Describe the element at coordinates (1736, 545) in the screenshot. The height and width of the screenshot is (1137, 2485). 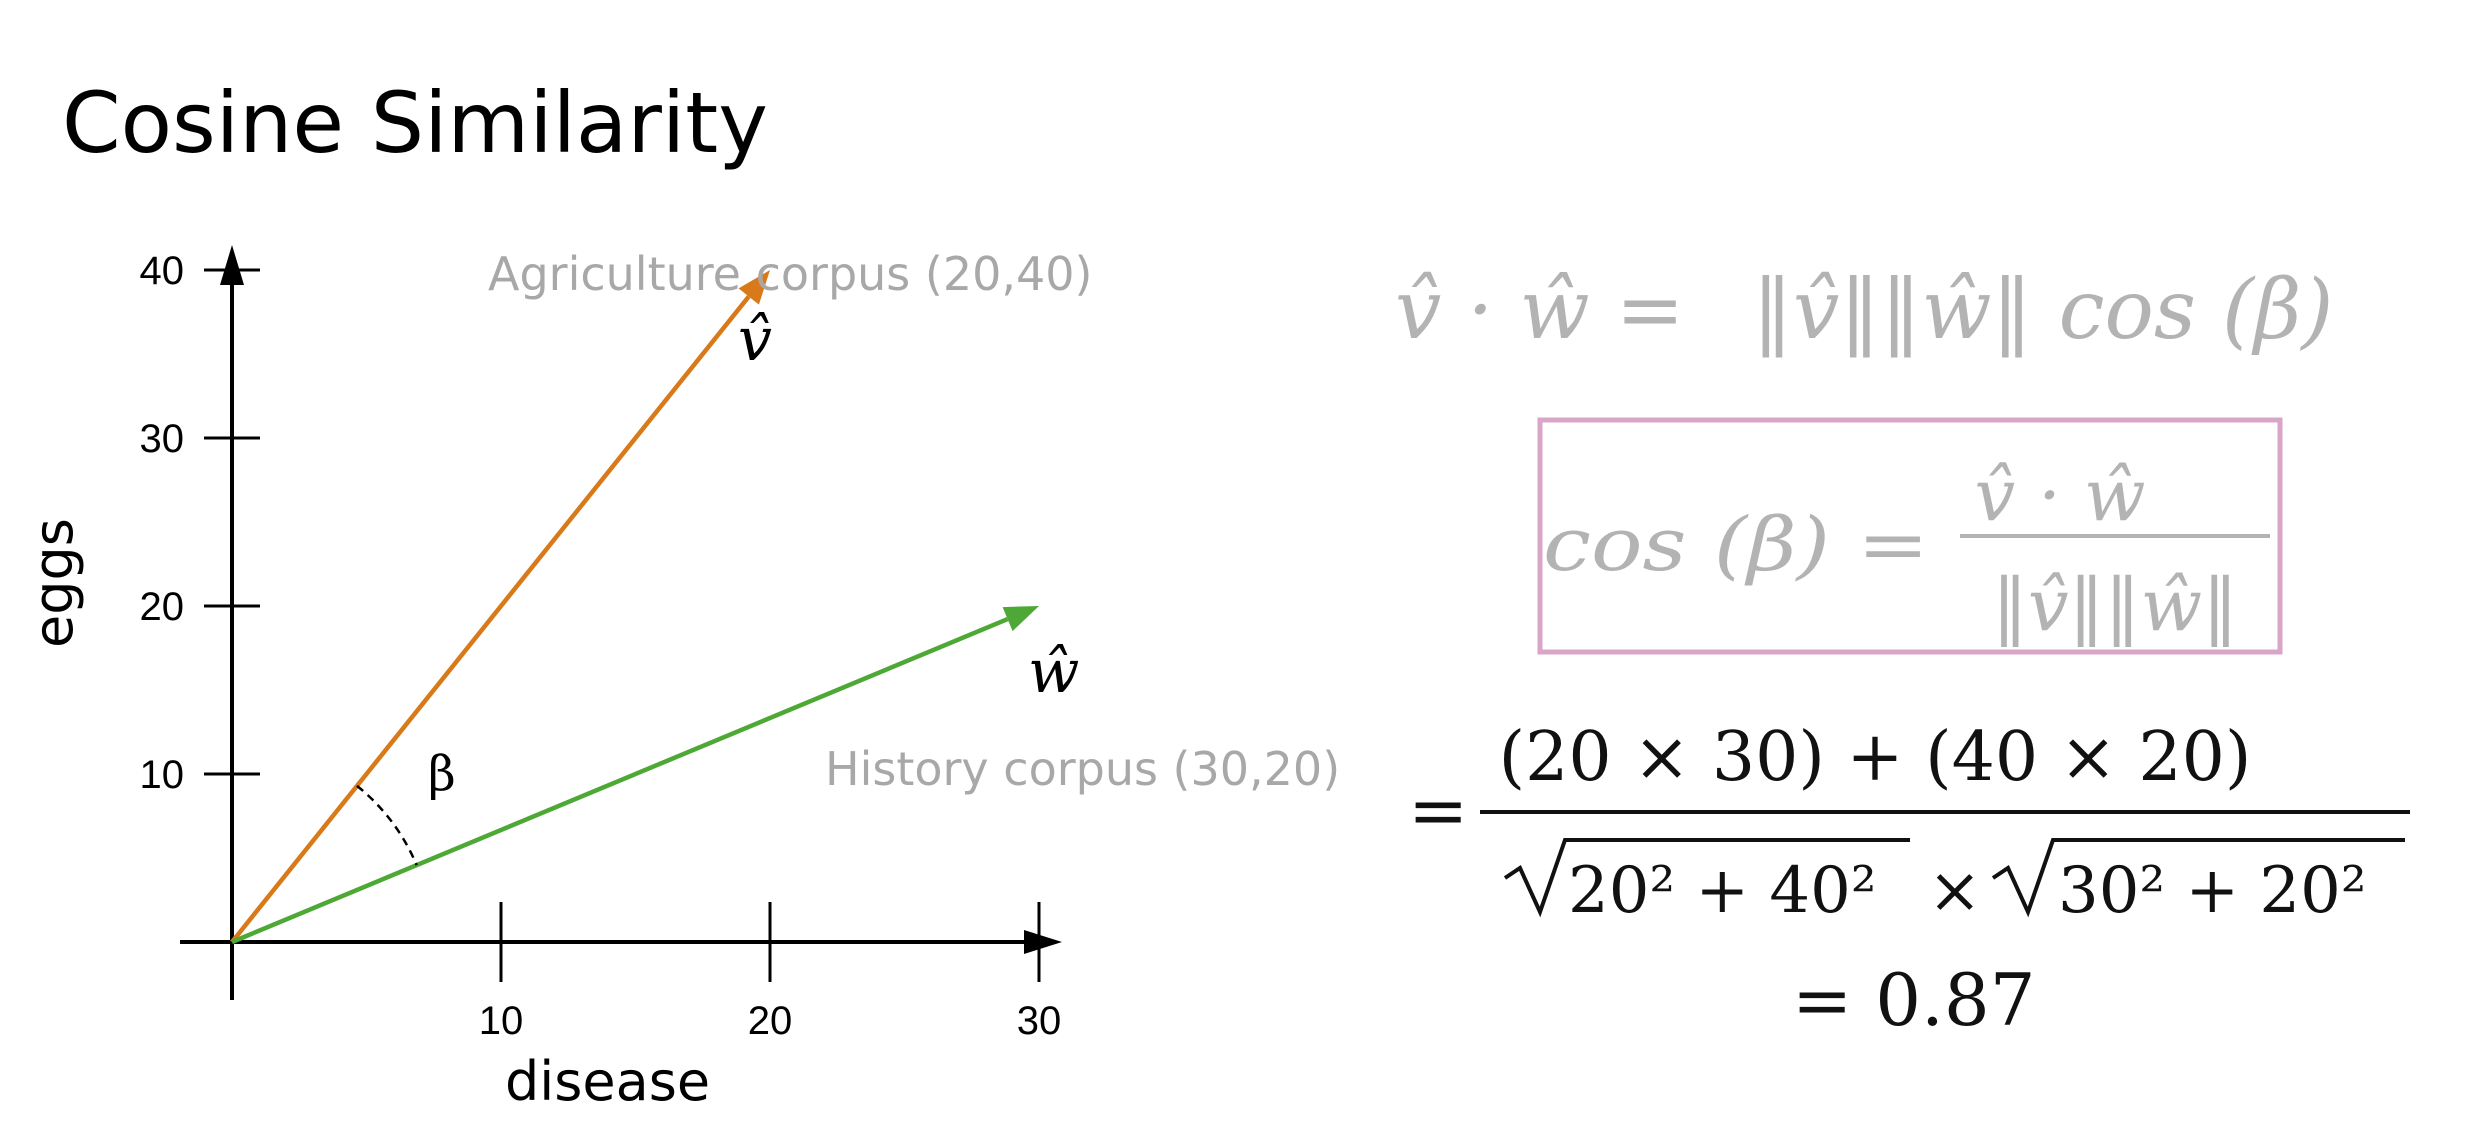
I see `boxed-lhs: cos (β) =` at that location.